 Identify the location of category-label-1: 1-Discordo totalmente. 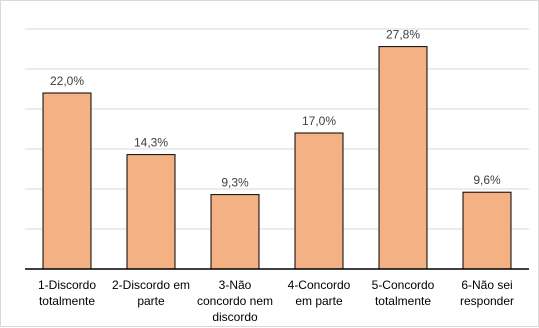
(67, 293).